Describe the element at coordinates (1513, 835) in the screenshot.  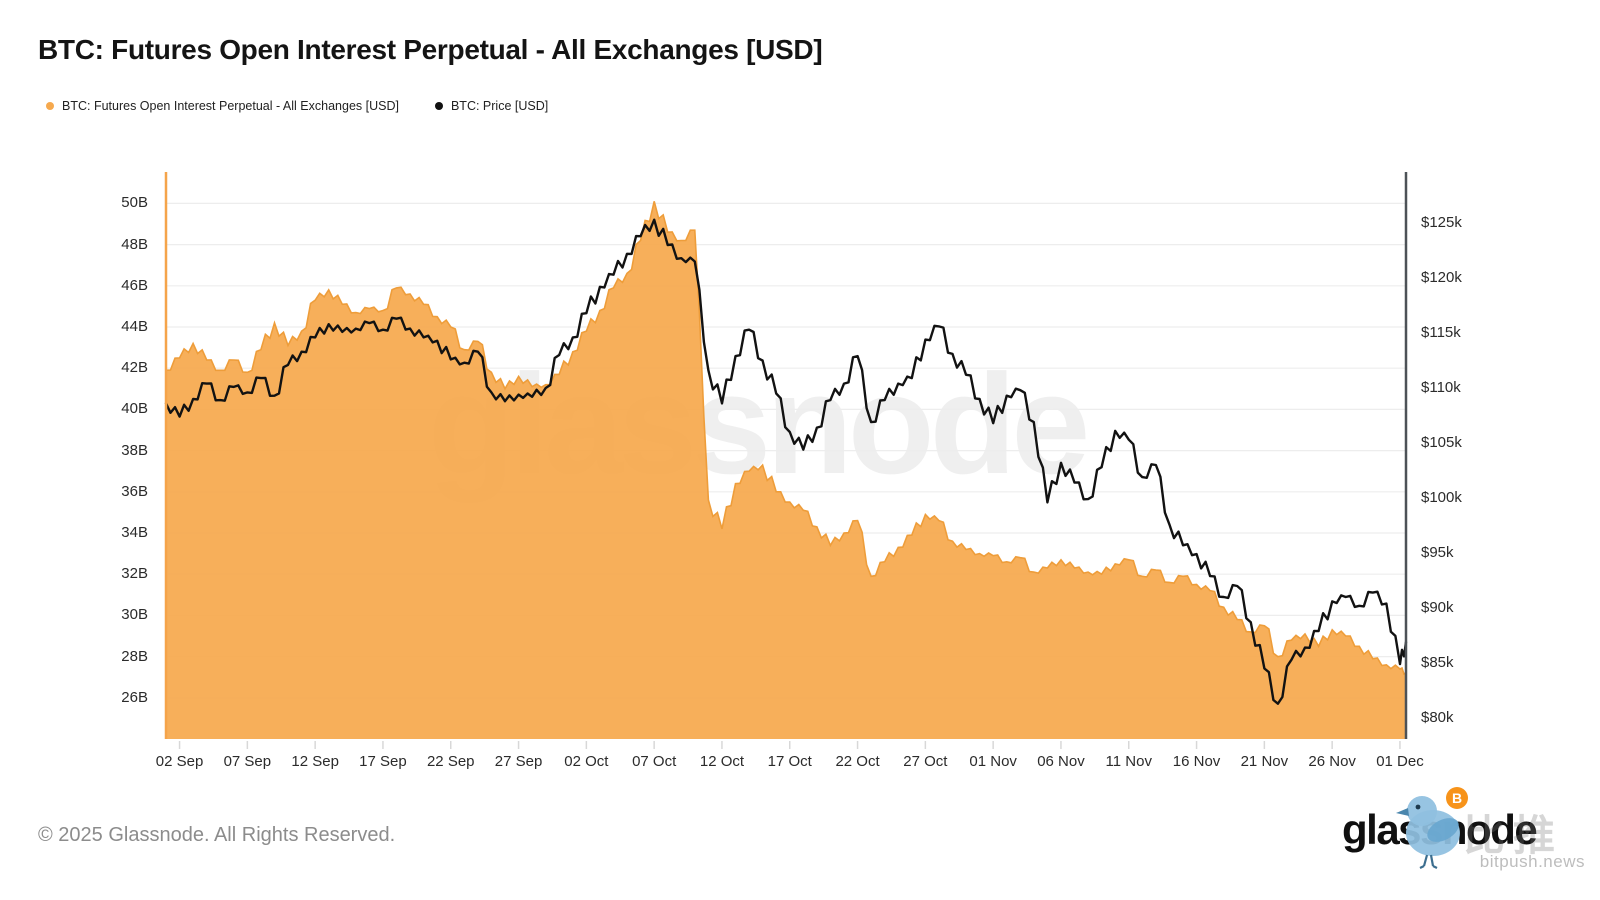
I see `bitpush-cjk-watermark: 比推` at that location.